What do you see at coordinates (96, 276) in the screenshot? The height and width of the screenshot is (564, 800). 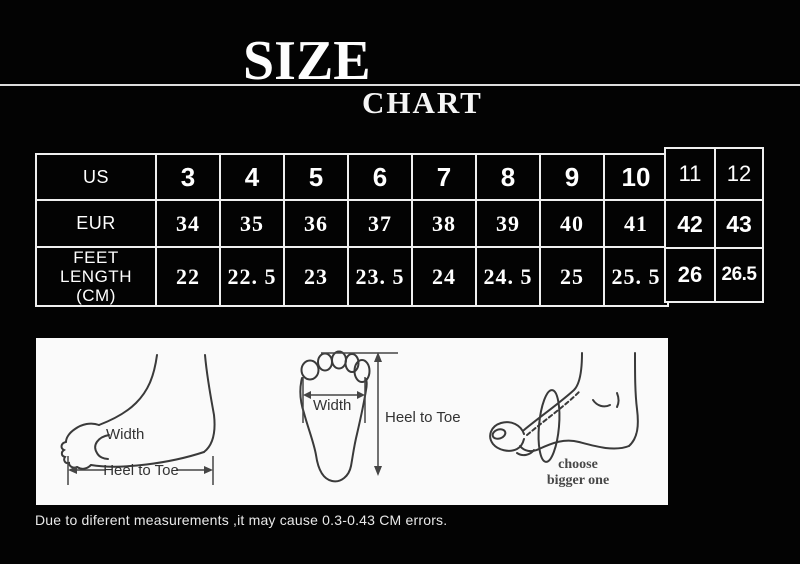 I see `row-label-feet-length: FEET LENGTH (CM)` at bounding box center [96, 276].